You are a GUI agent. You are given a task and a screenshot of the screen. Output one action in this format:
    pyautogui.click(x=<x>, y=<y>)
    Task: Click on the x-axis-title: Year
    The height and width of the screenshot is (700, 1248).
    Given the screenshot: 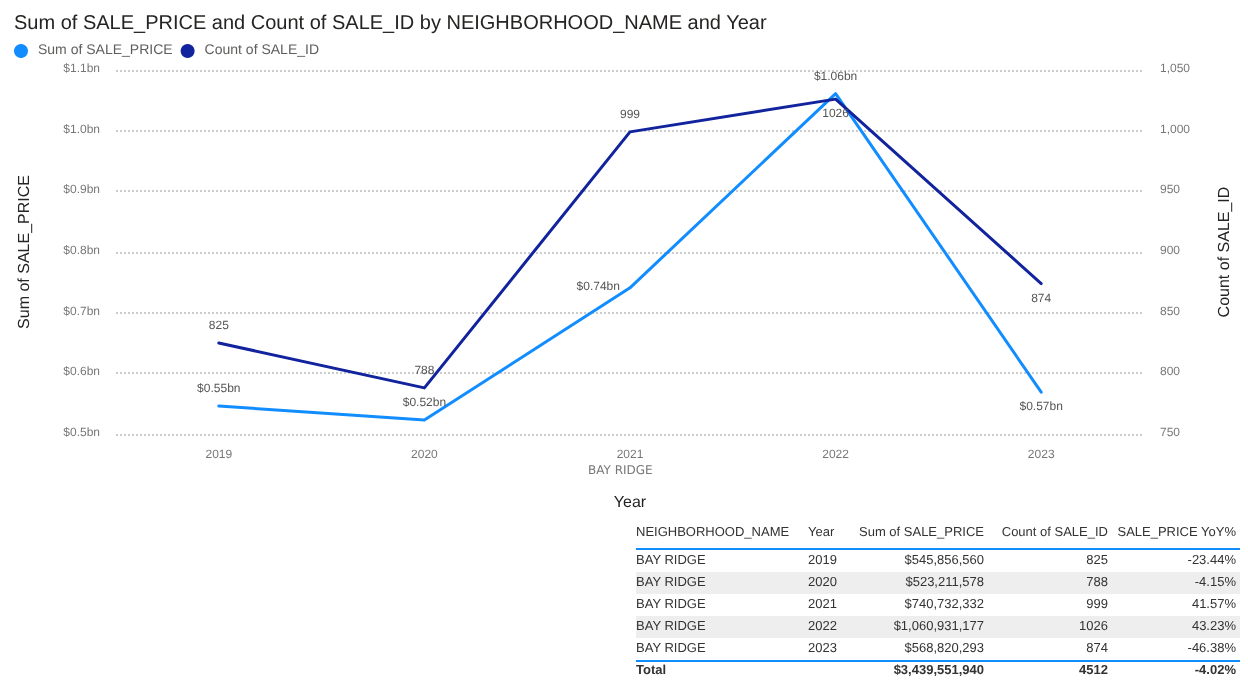 What is the action you would take?
    pyautogui.click(x=630, y=502)
    